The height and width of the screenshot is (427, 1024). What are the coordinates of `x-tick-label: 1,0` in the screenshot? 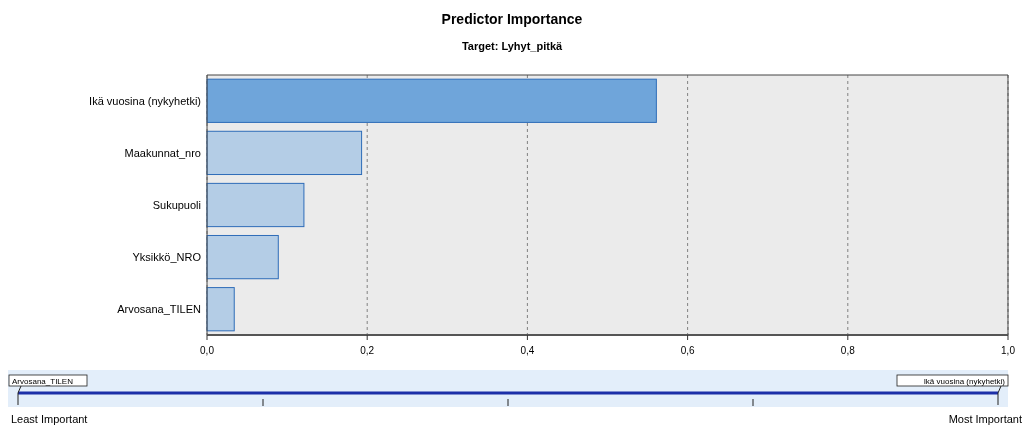 It's located at (1008, 350).